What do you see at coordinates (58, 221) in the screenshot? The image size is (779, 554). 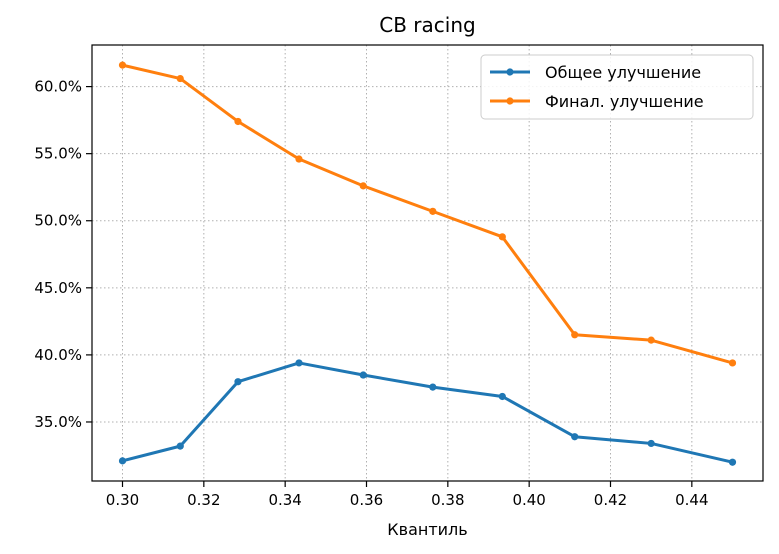 I see `y-tick-label: 50.0%` at bounding box center [58, 221].